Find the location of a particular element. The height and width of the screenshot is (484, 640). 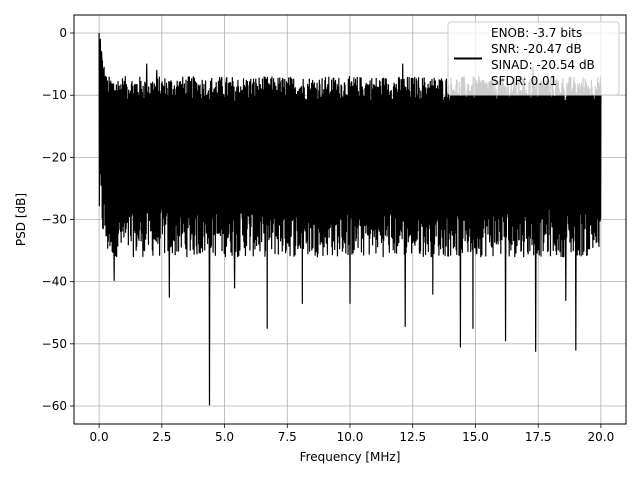

x-tick-label: 7.5 is located at coordinates (287, 437).